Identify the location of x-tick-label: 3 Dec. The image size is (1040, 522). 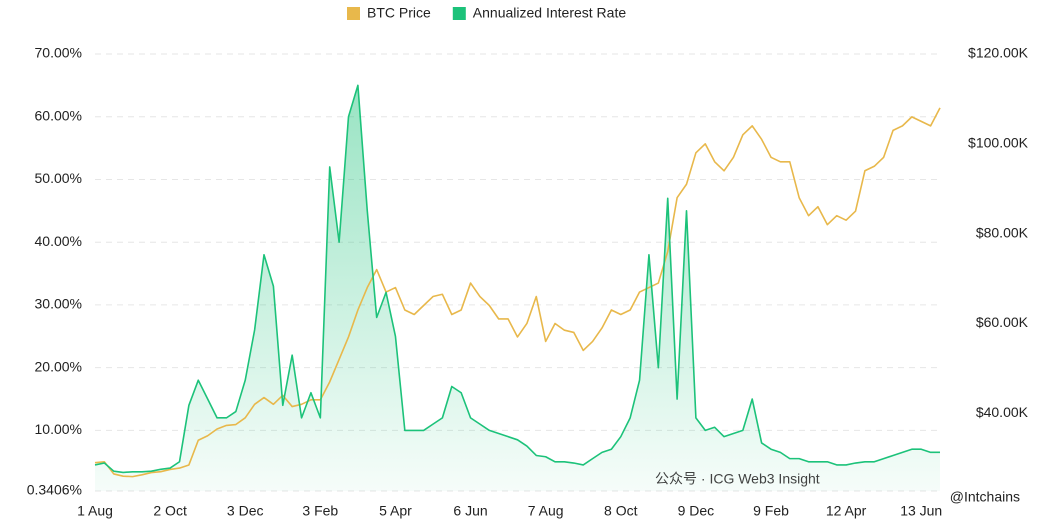
(245, 511).